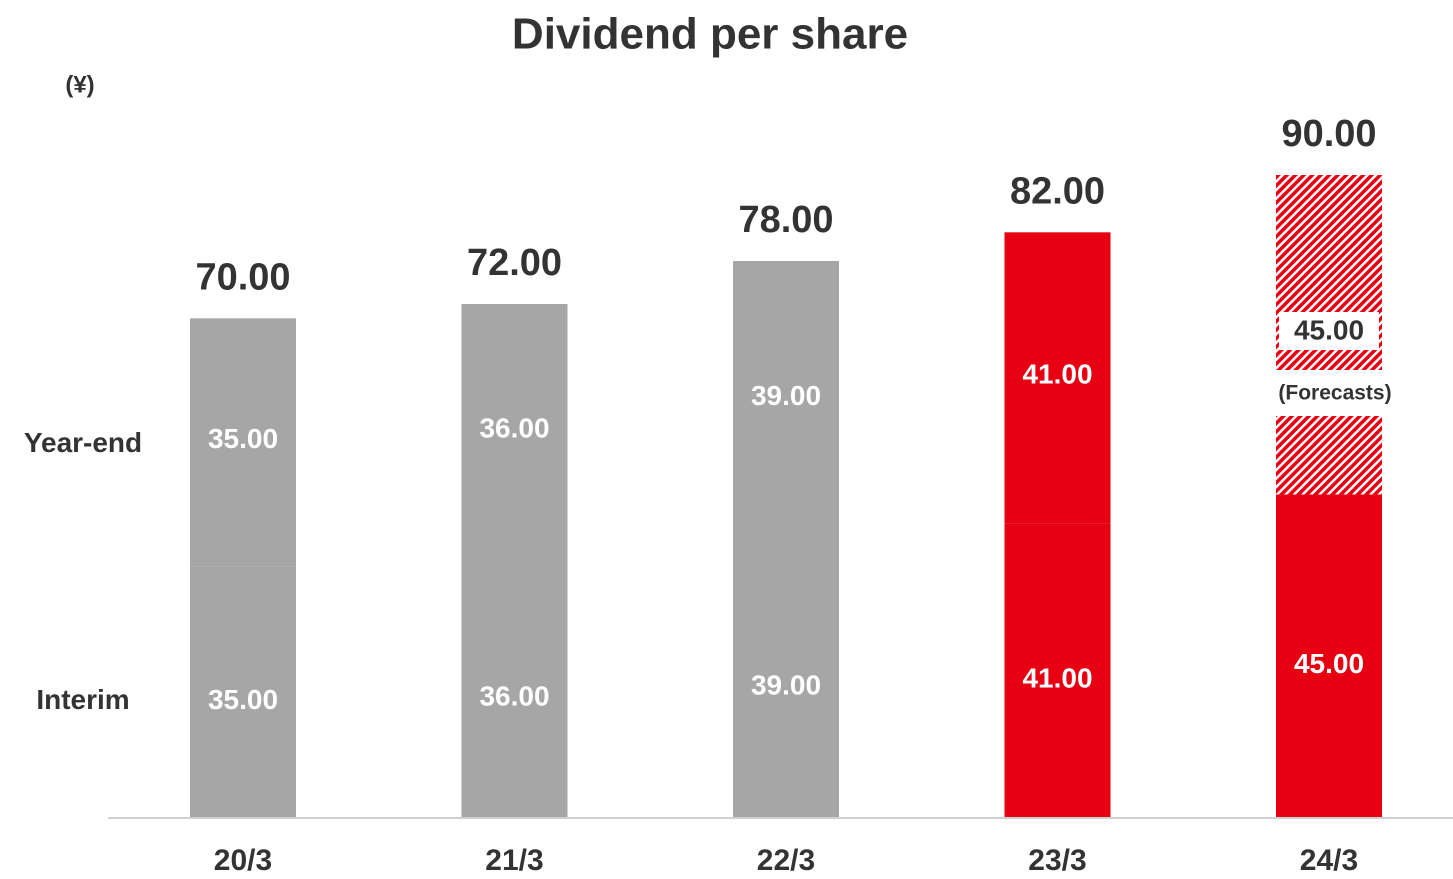 This screenshot has height=879, width=1453. What do you see at coordinates (785, 220) in the screenshot?
I see `total-label: 78.00` at bounding box center [785, 220].